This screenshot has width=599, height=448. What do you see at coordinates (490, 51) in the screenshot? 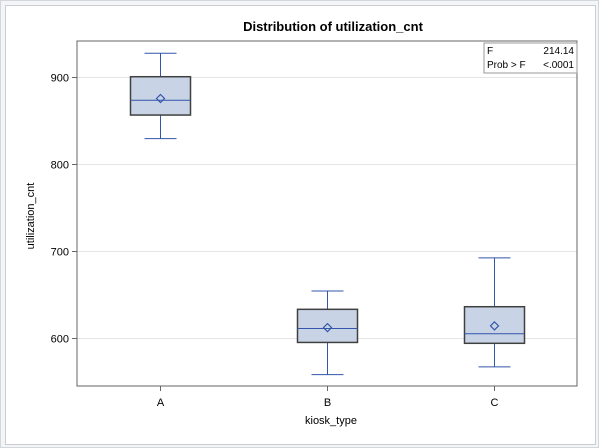
I see `stat-f-label: F` at bounding box center [490, 51].